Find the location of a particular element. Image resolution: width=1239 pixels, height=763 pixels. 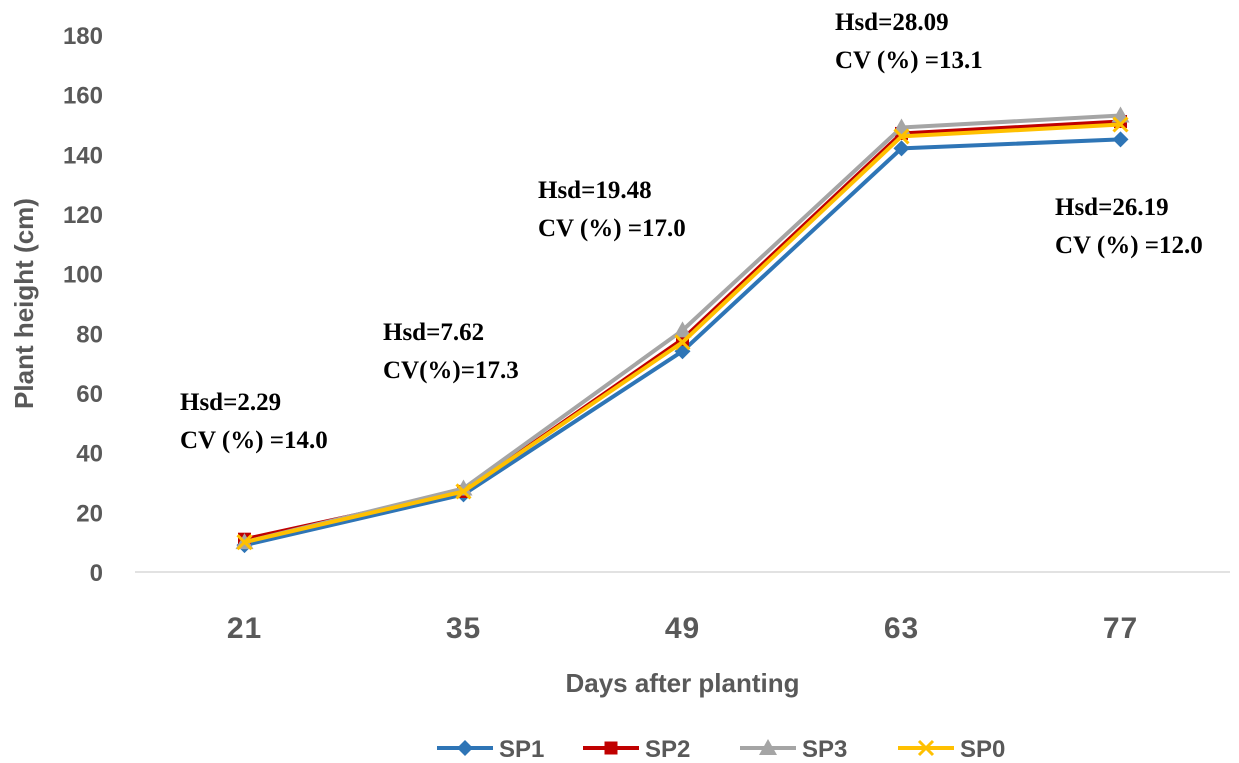

annotation-hsd: Hsd=7.62 is located at coordinates (433, 332).